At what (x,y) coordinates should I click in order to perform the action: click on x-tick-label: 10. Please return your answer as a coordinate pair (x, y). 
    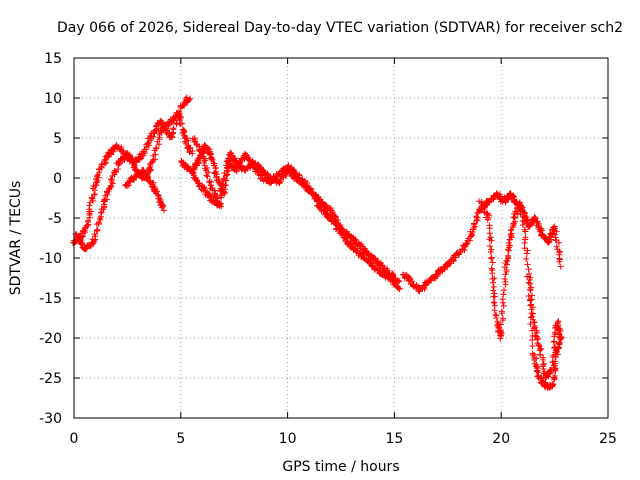
    Looking at the image, I should click on (288, 439).